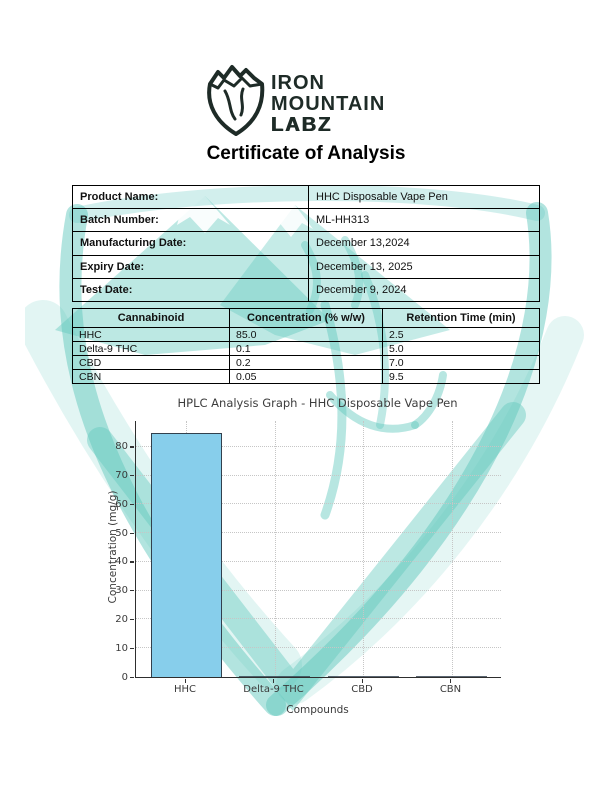 This screenshot has height=792, width=612. Describe the element at coordinates (306, 318) in the screenshot. I see `cannabinoid-column-header: Concentration (% w/w)` at that location.